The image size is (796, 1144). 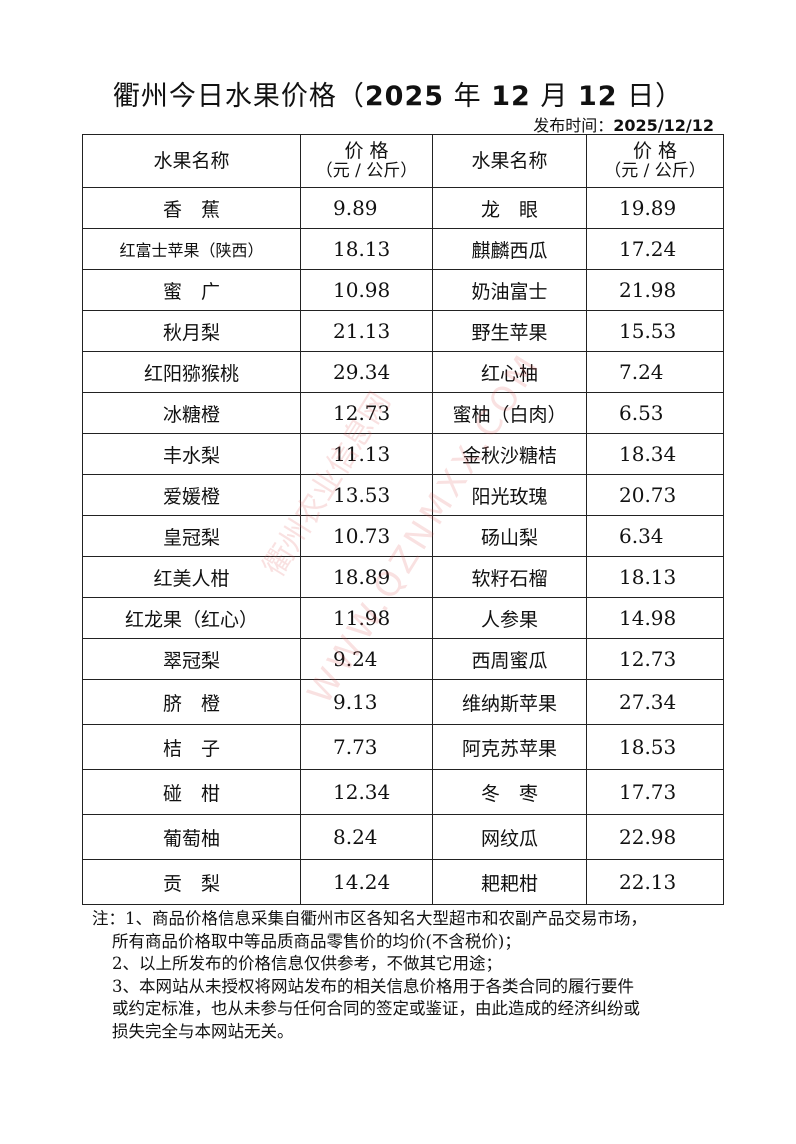 What do you see at coordinates (191, 882) in the screenshot?
I see `fruit-name: 贡 梨` at bounding box center [191, 882].